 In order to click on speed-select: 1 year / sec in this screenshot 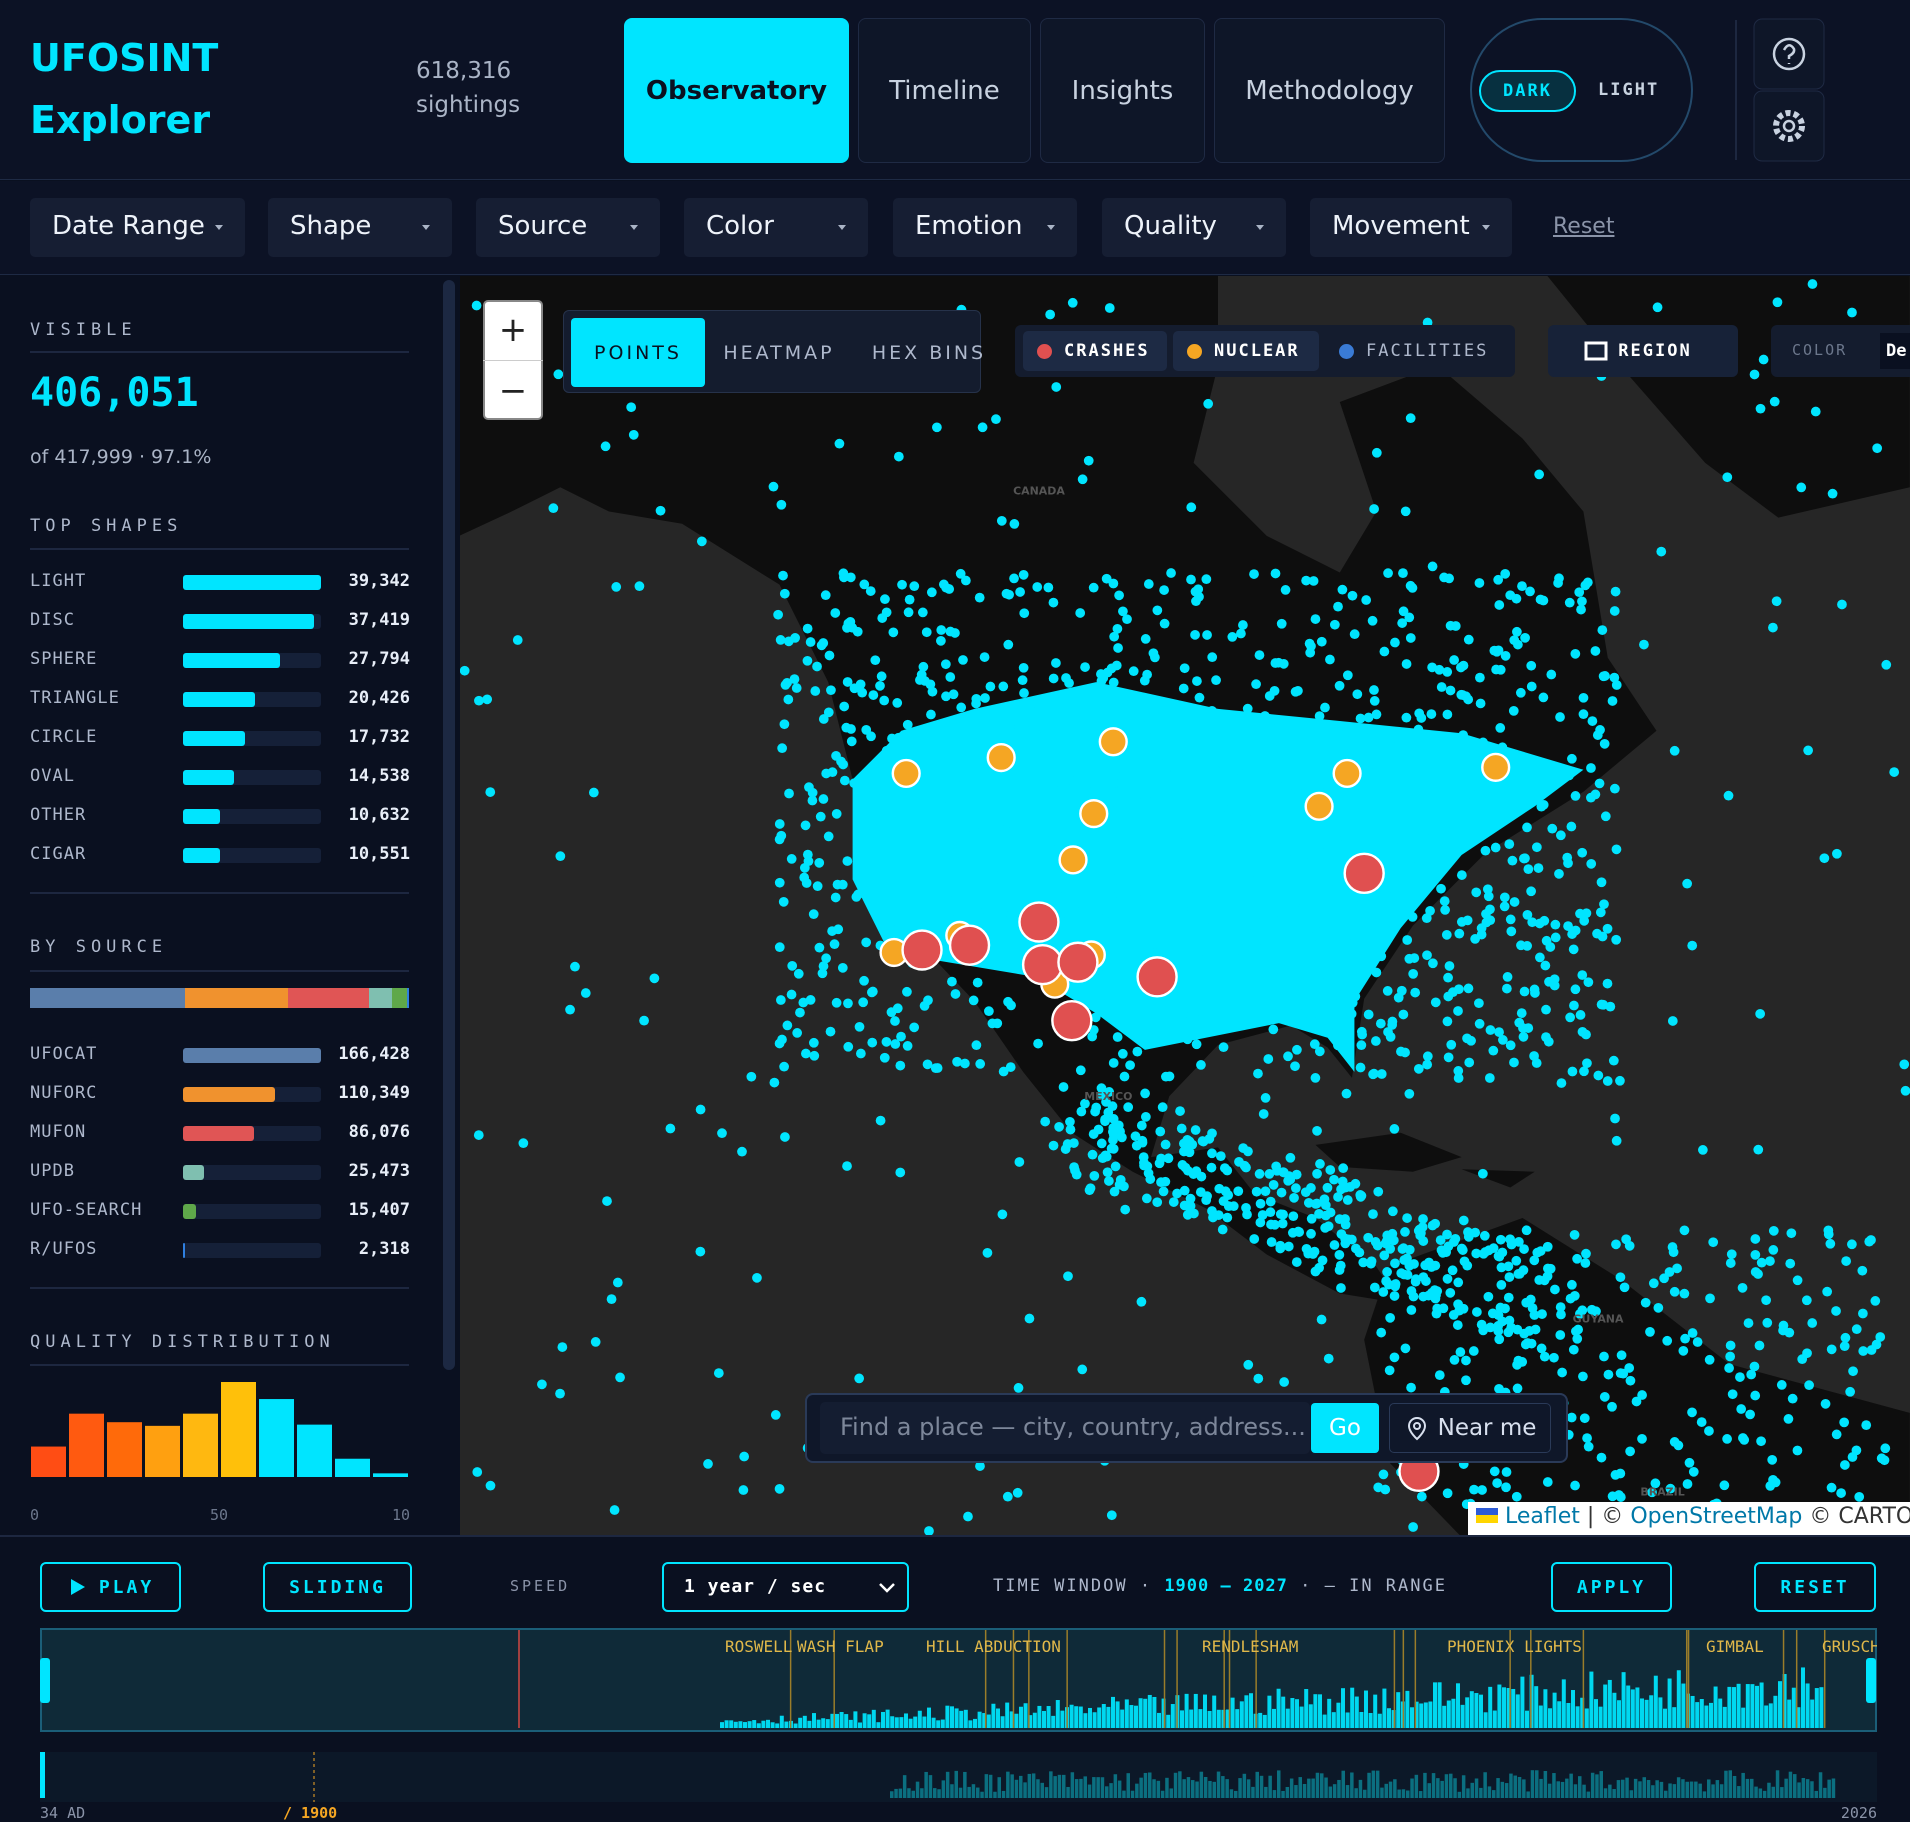, I will do `click(785, 1587)`.